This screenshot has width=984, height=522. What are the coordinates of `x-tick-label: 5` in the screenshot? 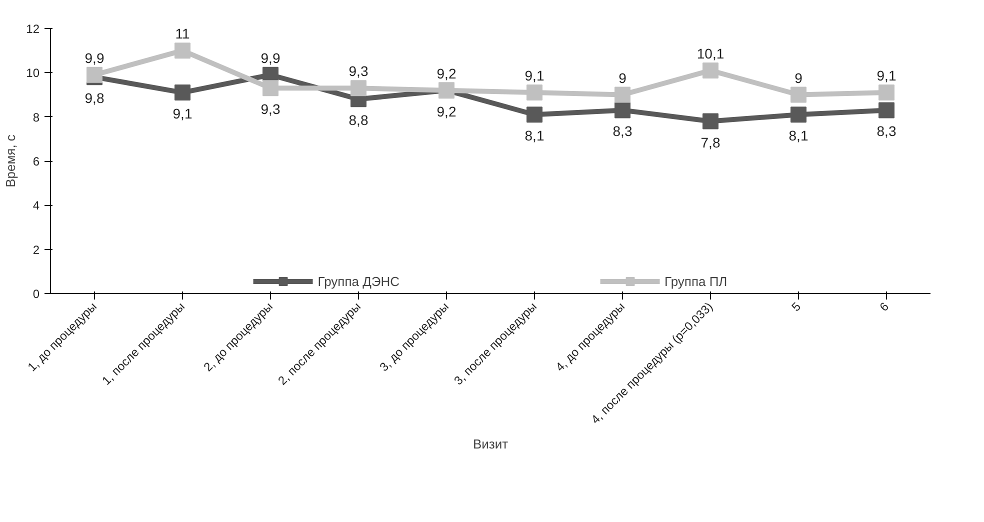 It's located at (796, 306).